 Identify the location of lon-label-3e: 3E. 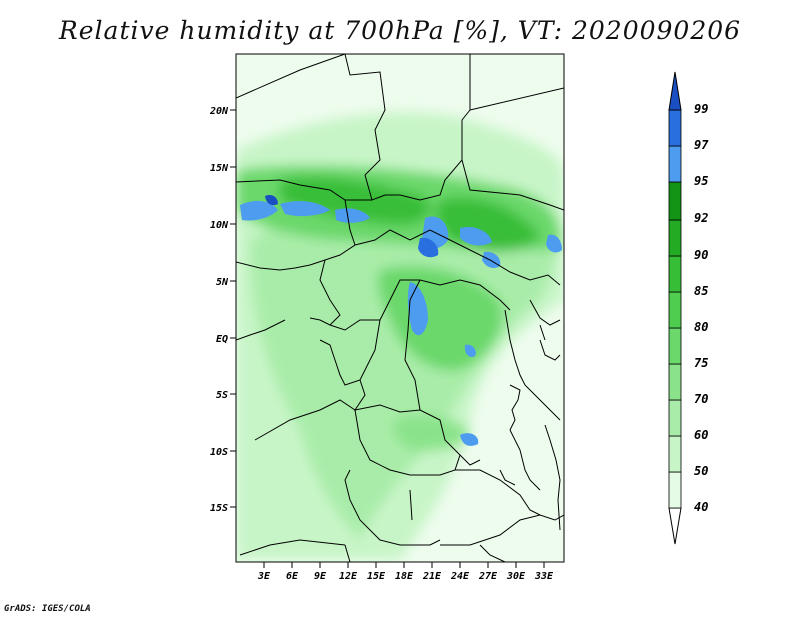
(264, 576).